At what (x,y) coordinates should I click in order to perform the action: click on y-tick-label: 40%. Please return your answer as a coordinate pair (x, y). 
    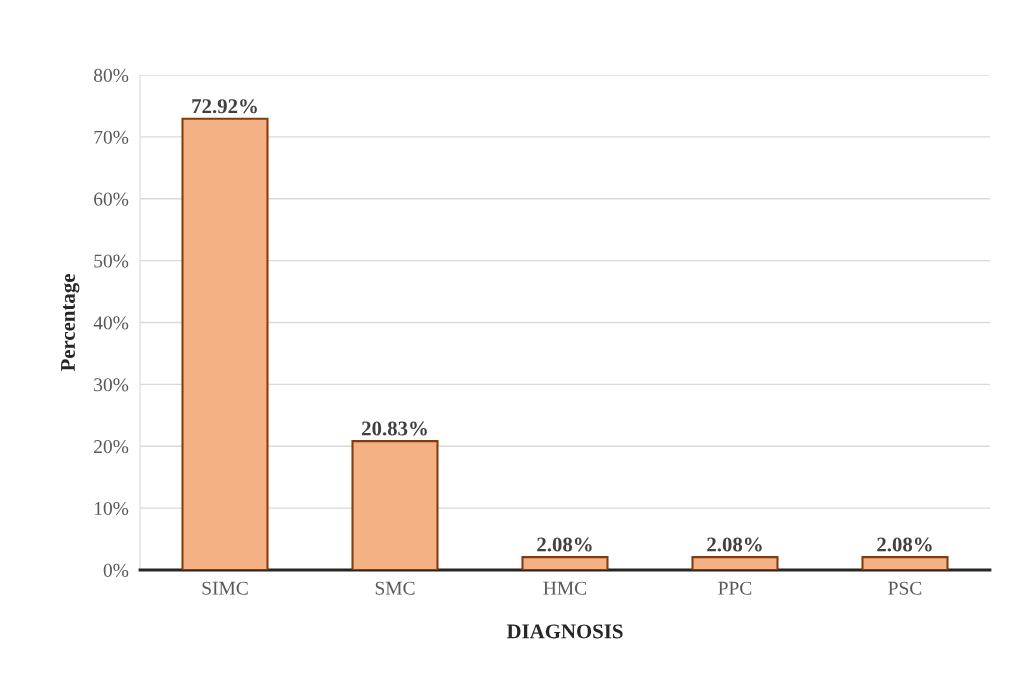
    Looking at the image, I should click on (111, 323).